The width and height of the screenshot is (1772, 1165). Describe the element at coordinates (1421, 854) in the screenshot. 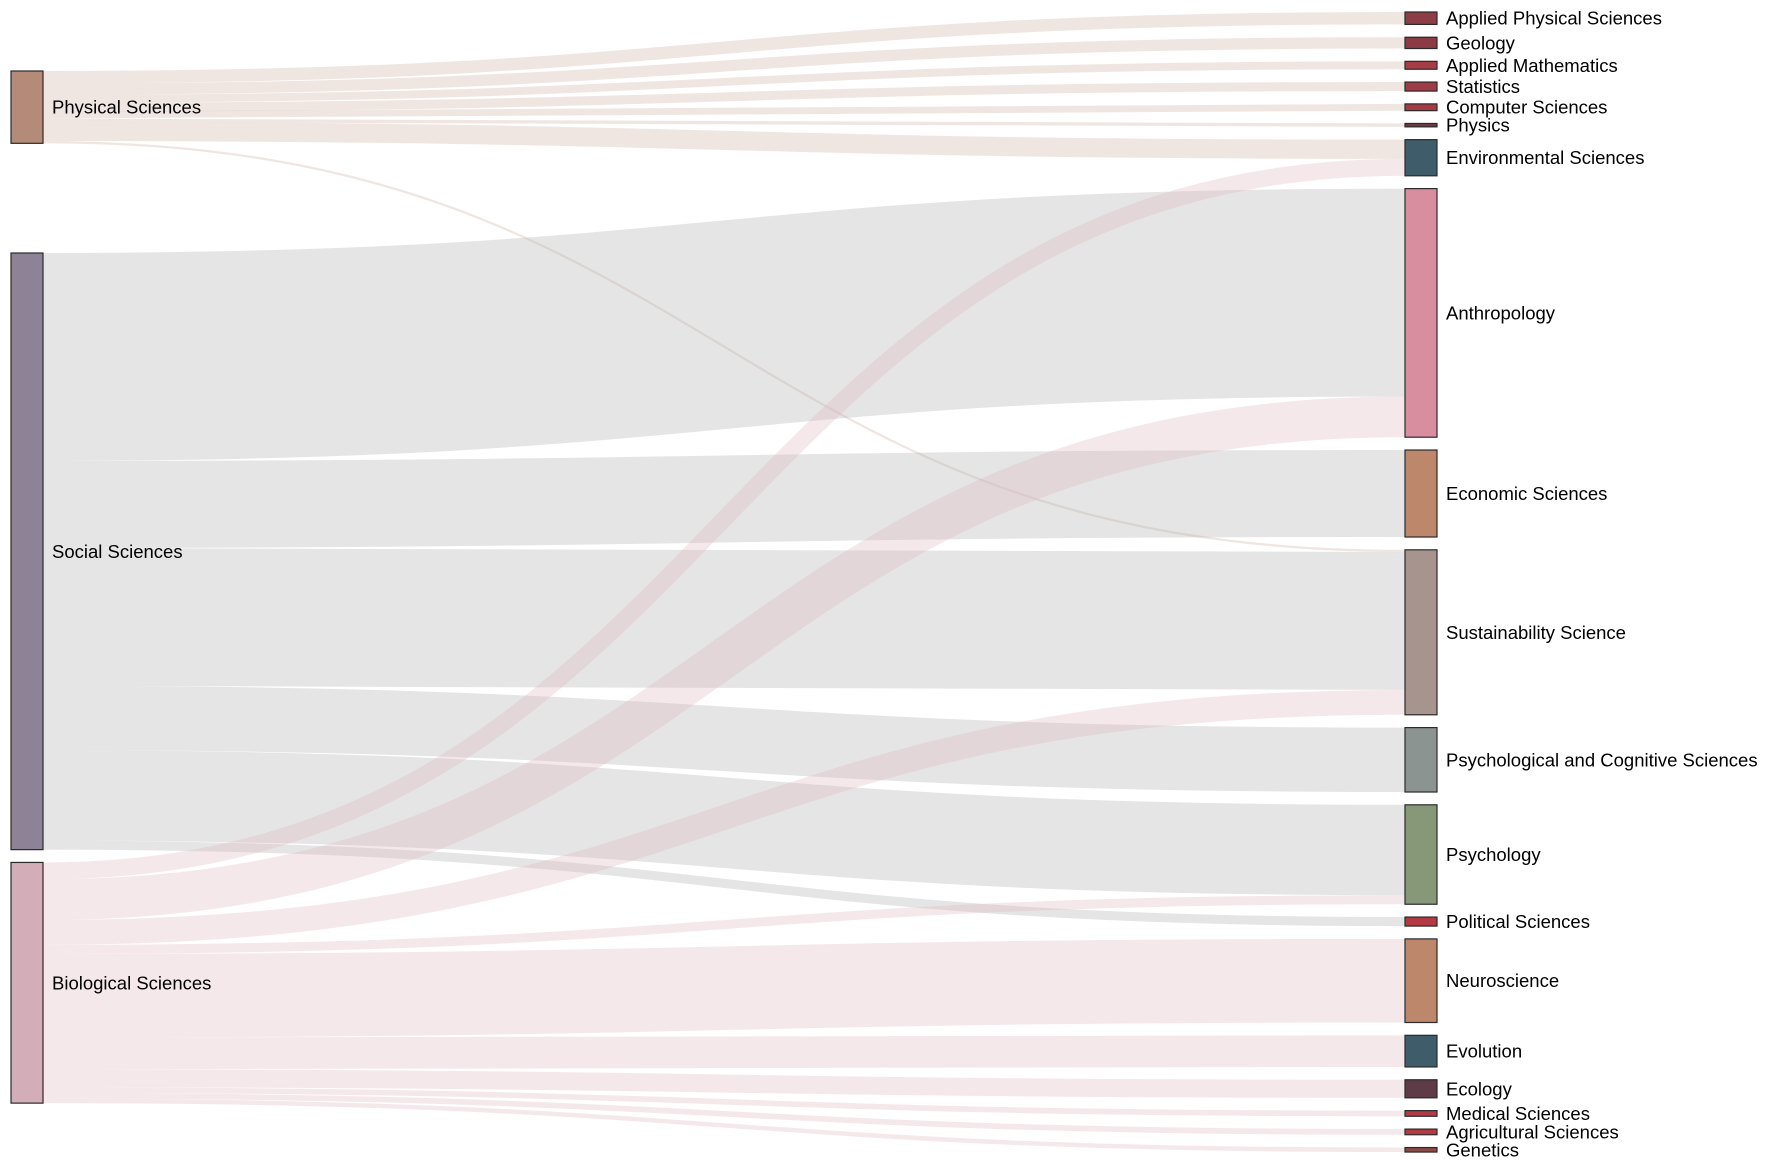

I see `node-psychology` at that location.